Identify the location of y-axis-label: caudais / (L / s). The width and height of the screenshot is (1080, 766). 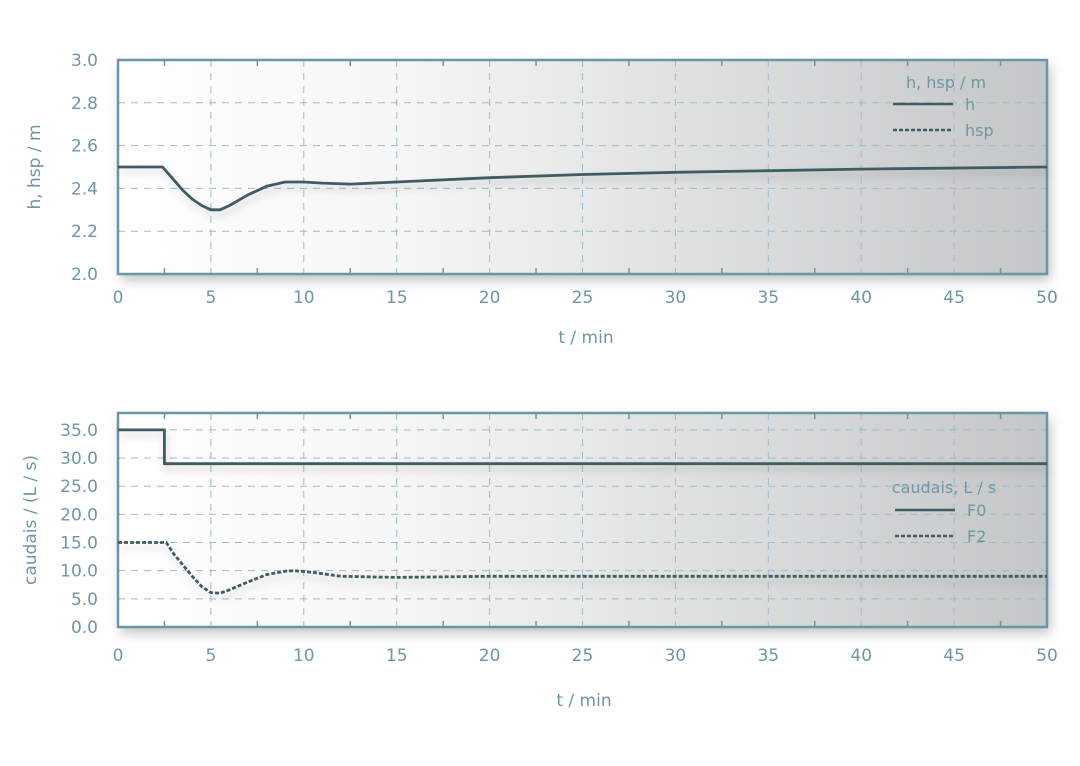
(31, 520).